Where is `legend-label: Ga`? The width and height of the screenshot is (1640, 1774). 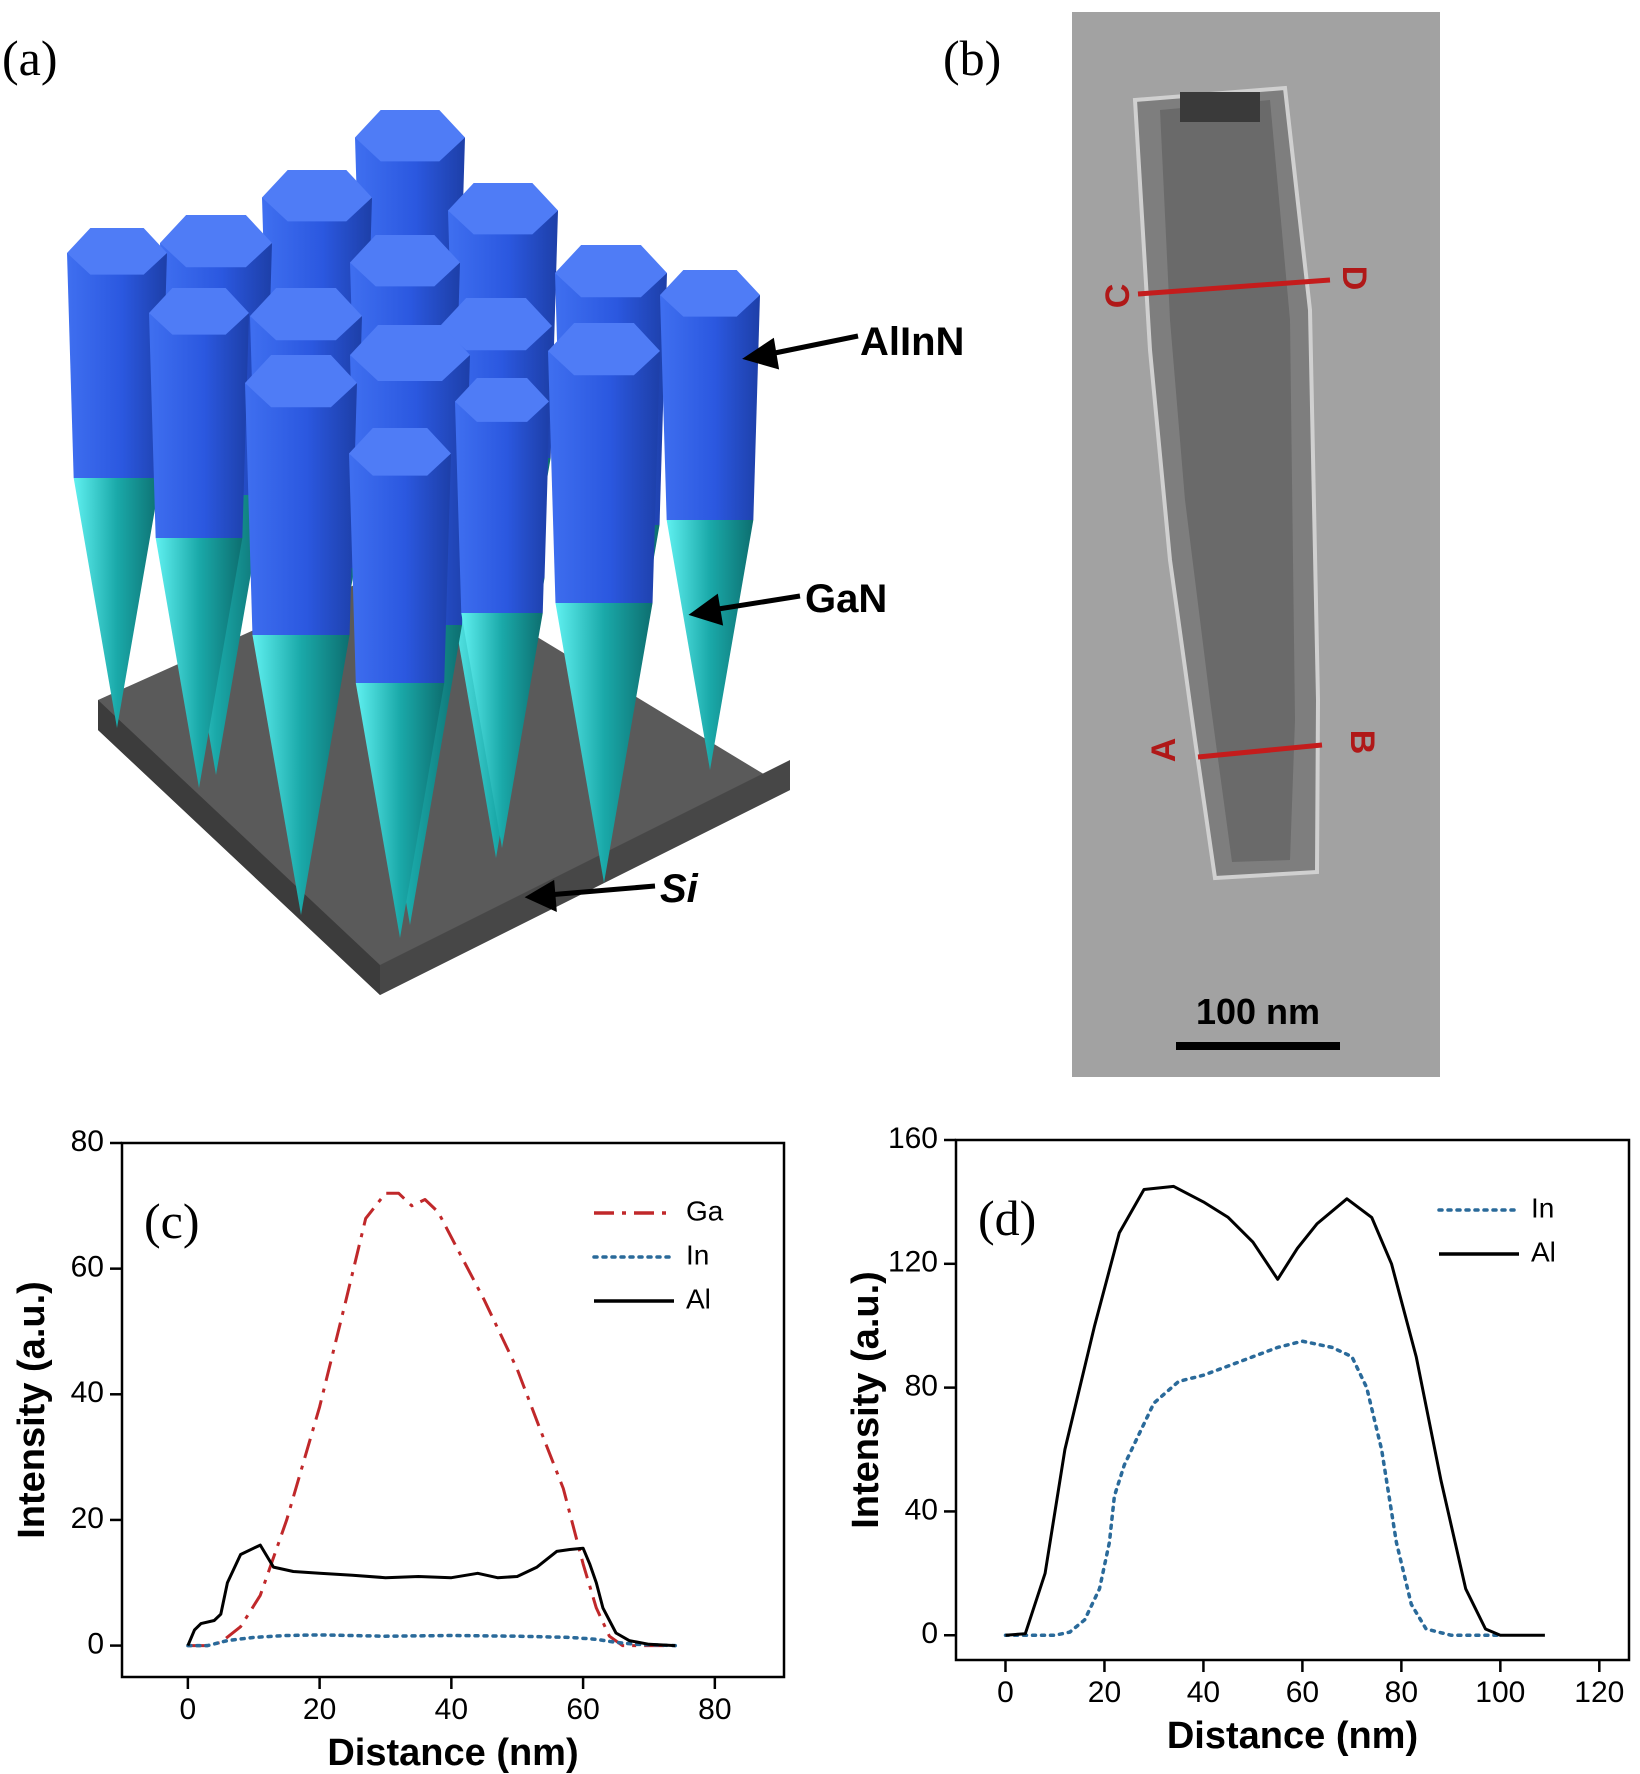
legend-label: Ga is located at coordinates (705, 1210).